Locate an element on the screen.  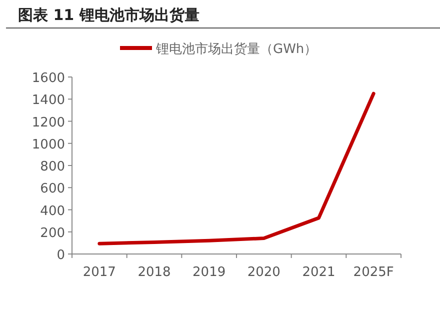
y-tick-label: 1200 is located at coordinates (48, 122).